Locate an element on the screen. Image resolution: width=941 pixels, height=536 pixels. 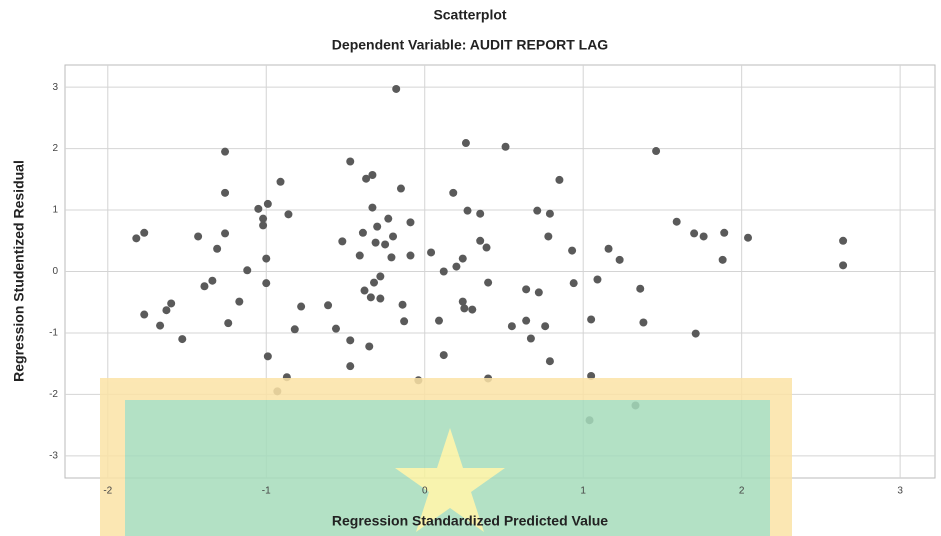
chart-title: Scatterplot is located at coordinates (469, 15).